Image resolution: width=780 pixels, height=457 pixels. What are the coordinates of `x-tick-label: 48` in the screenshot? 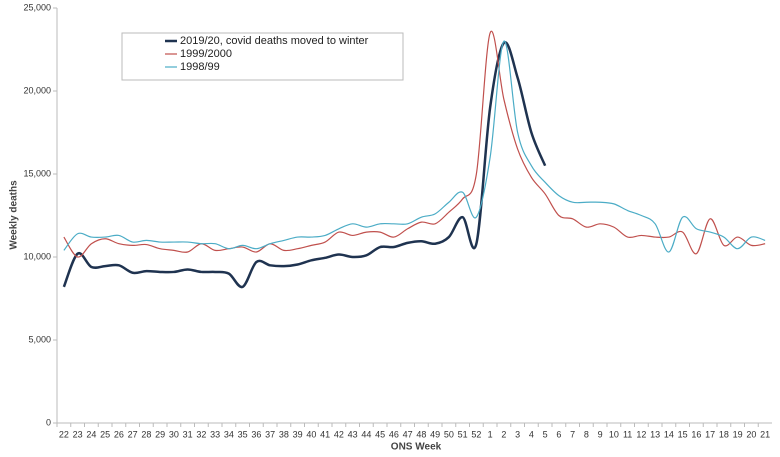 It's located at (421, 434).